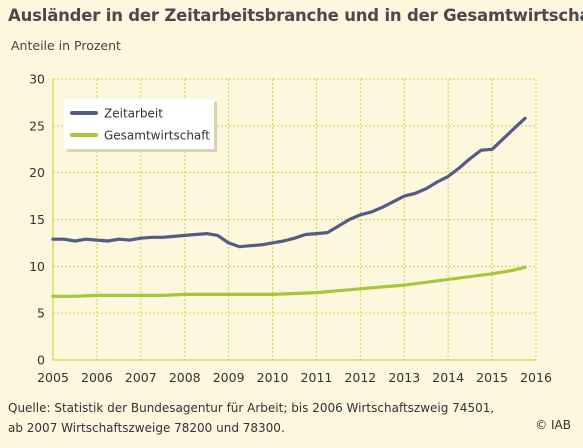 Image resolution: width=583 pixels, height=448 pixels. I want to click on y-tick-label: 5, so click(41, 313).